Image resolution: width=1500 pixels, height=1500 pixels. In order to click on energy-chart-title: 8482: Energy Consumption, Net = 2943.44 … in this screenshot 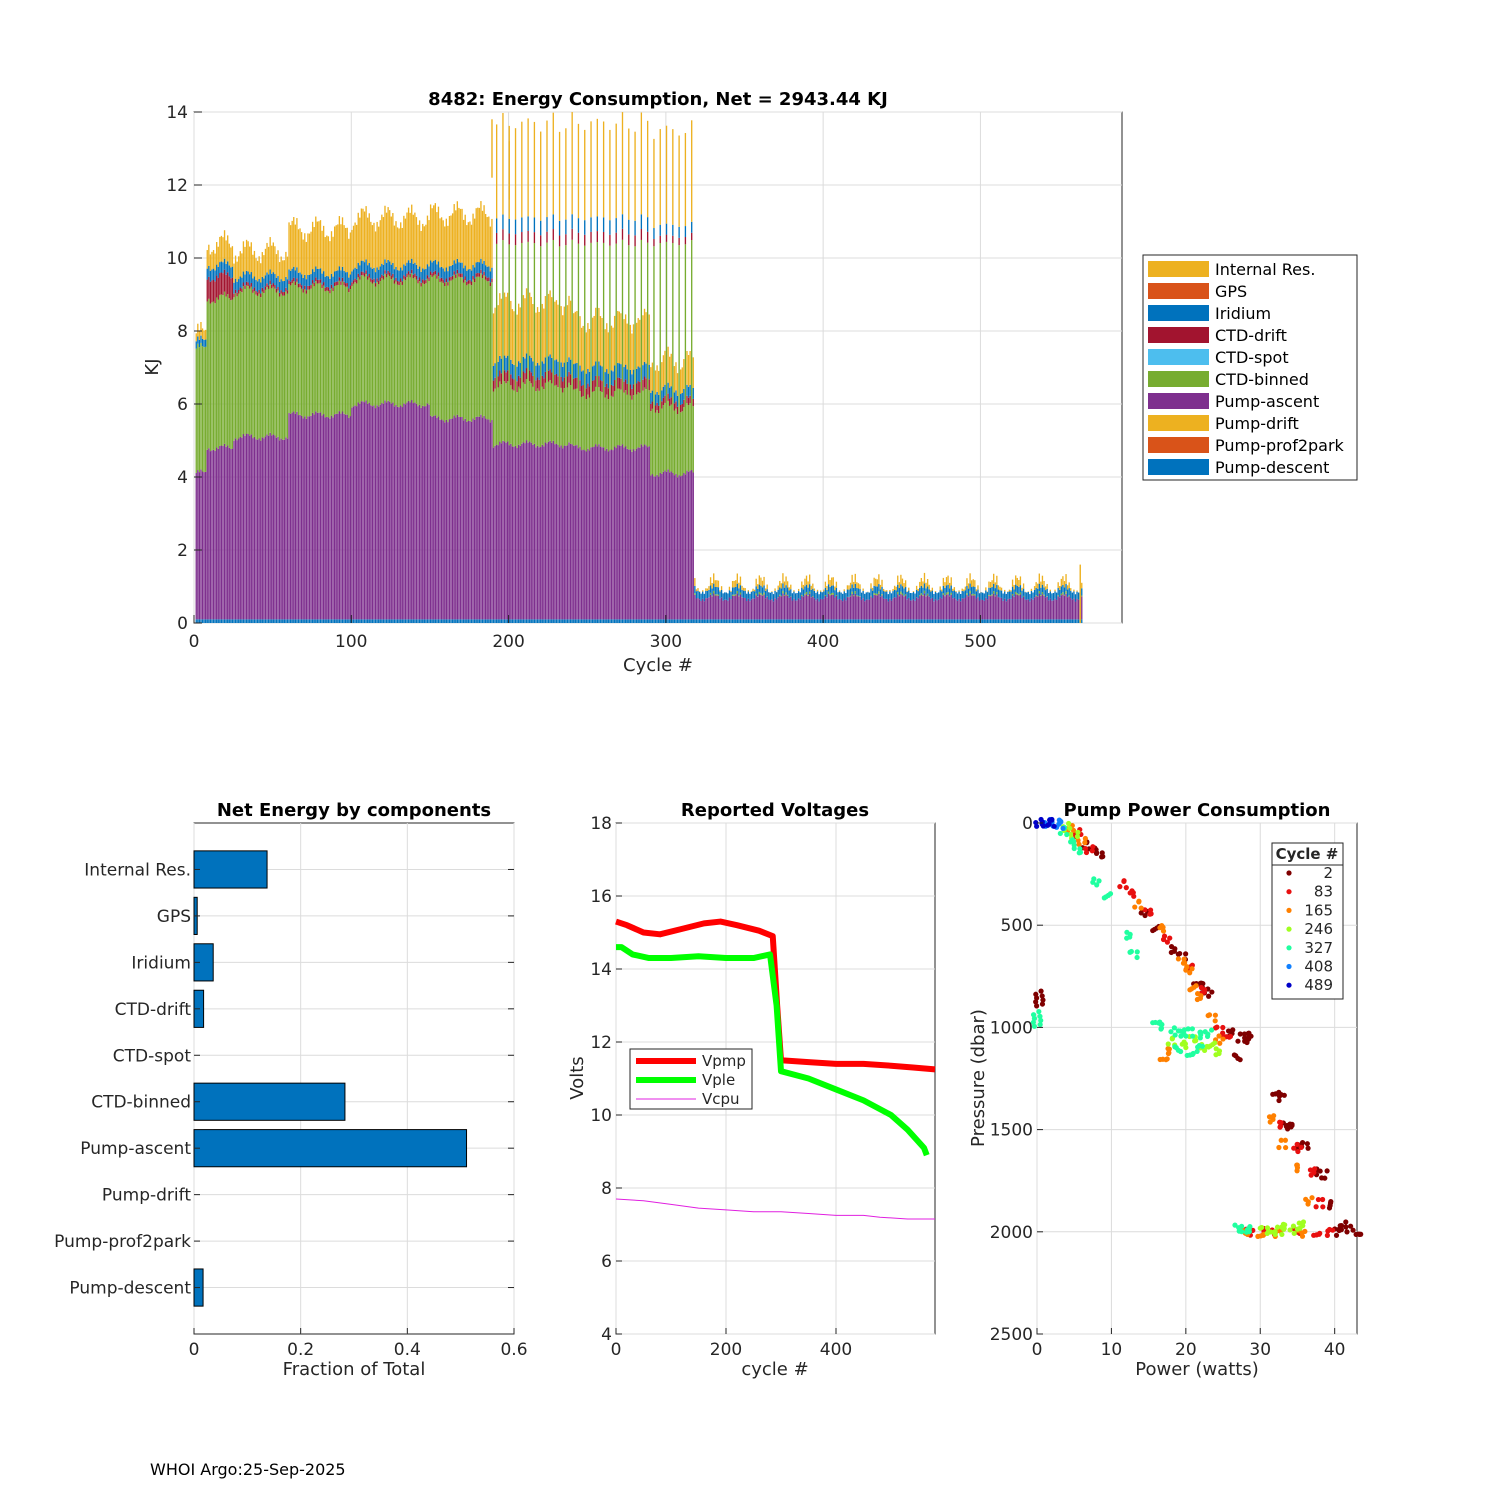, I will do `click(658, 99)`.